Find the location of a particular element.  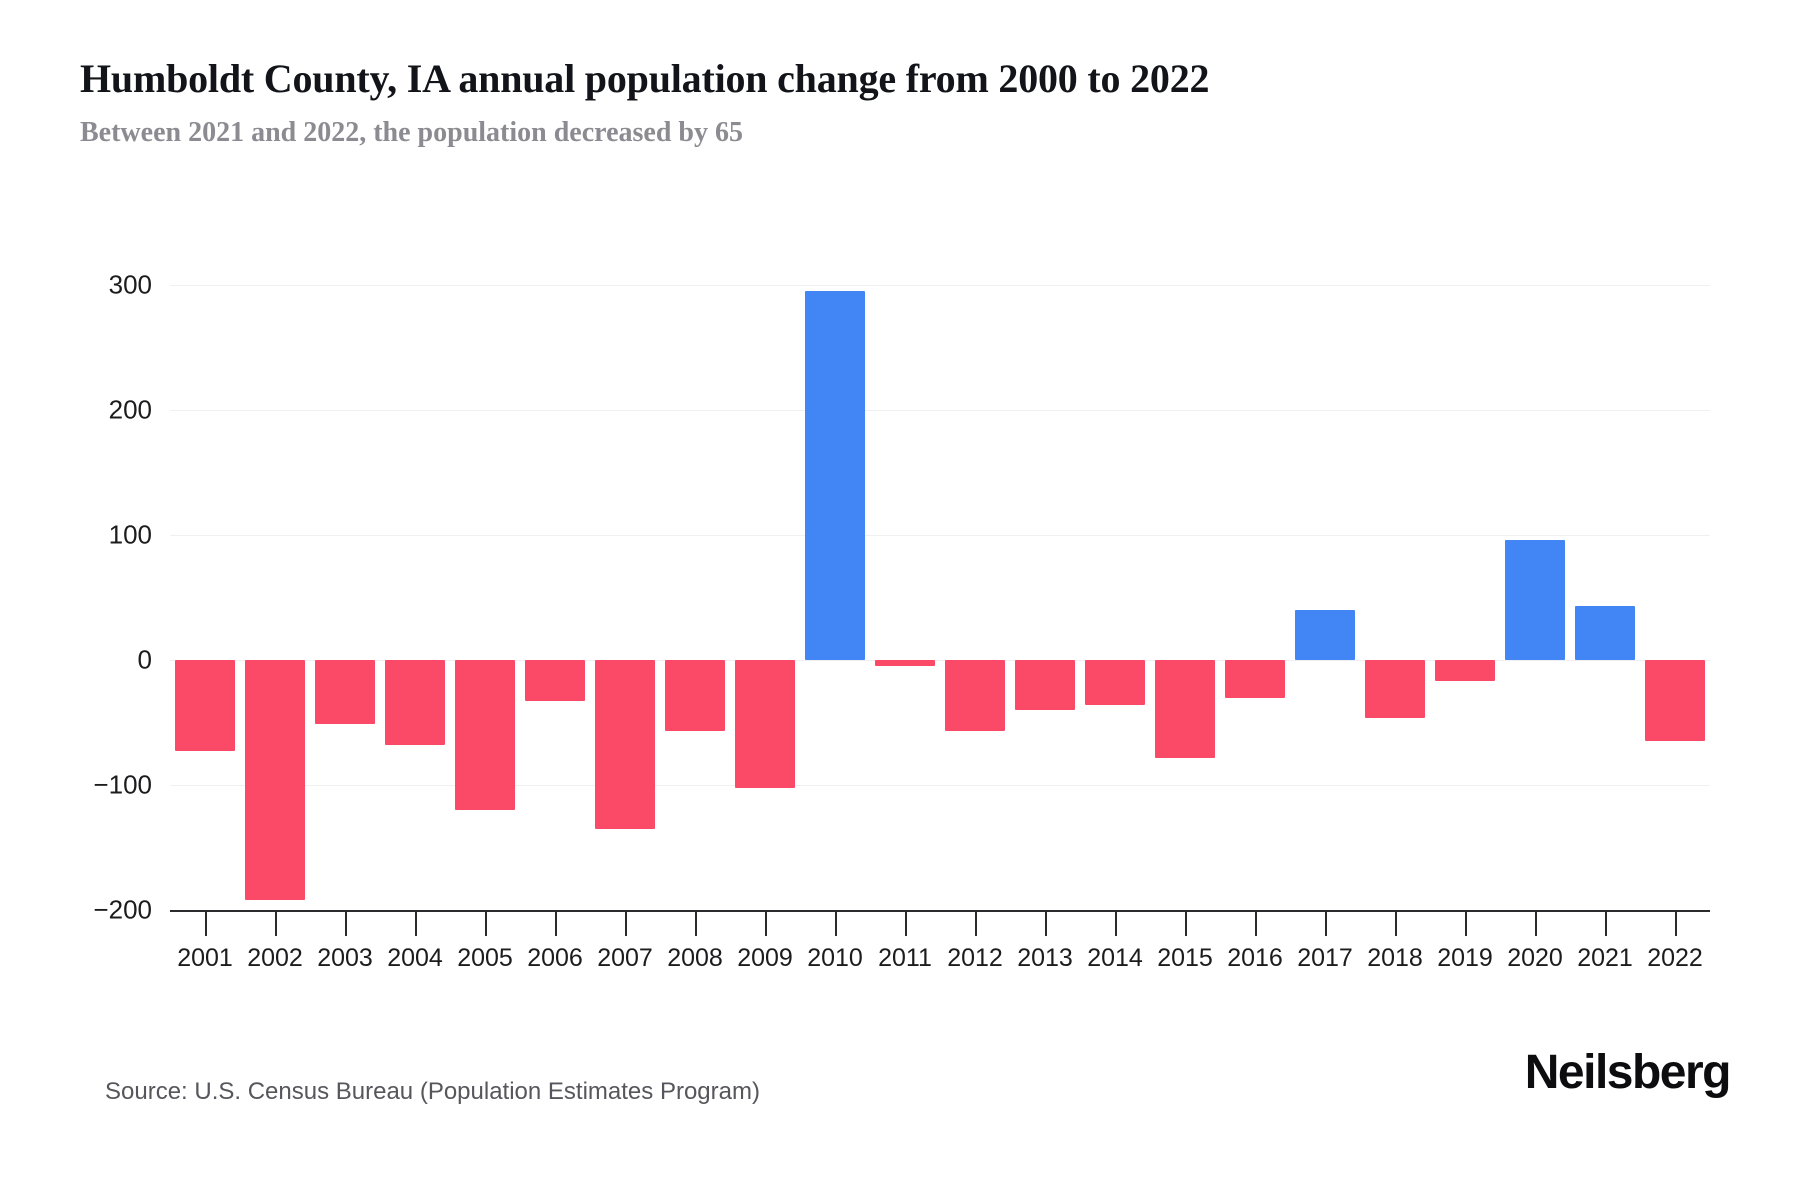

x-axis-tick-label-2010: 2010 is located at coordinates (835, 958).